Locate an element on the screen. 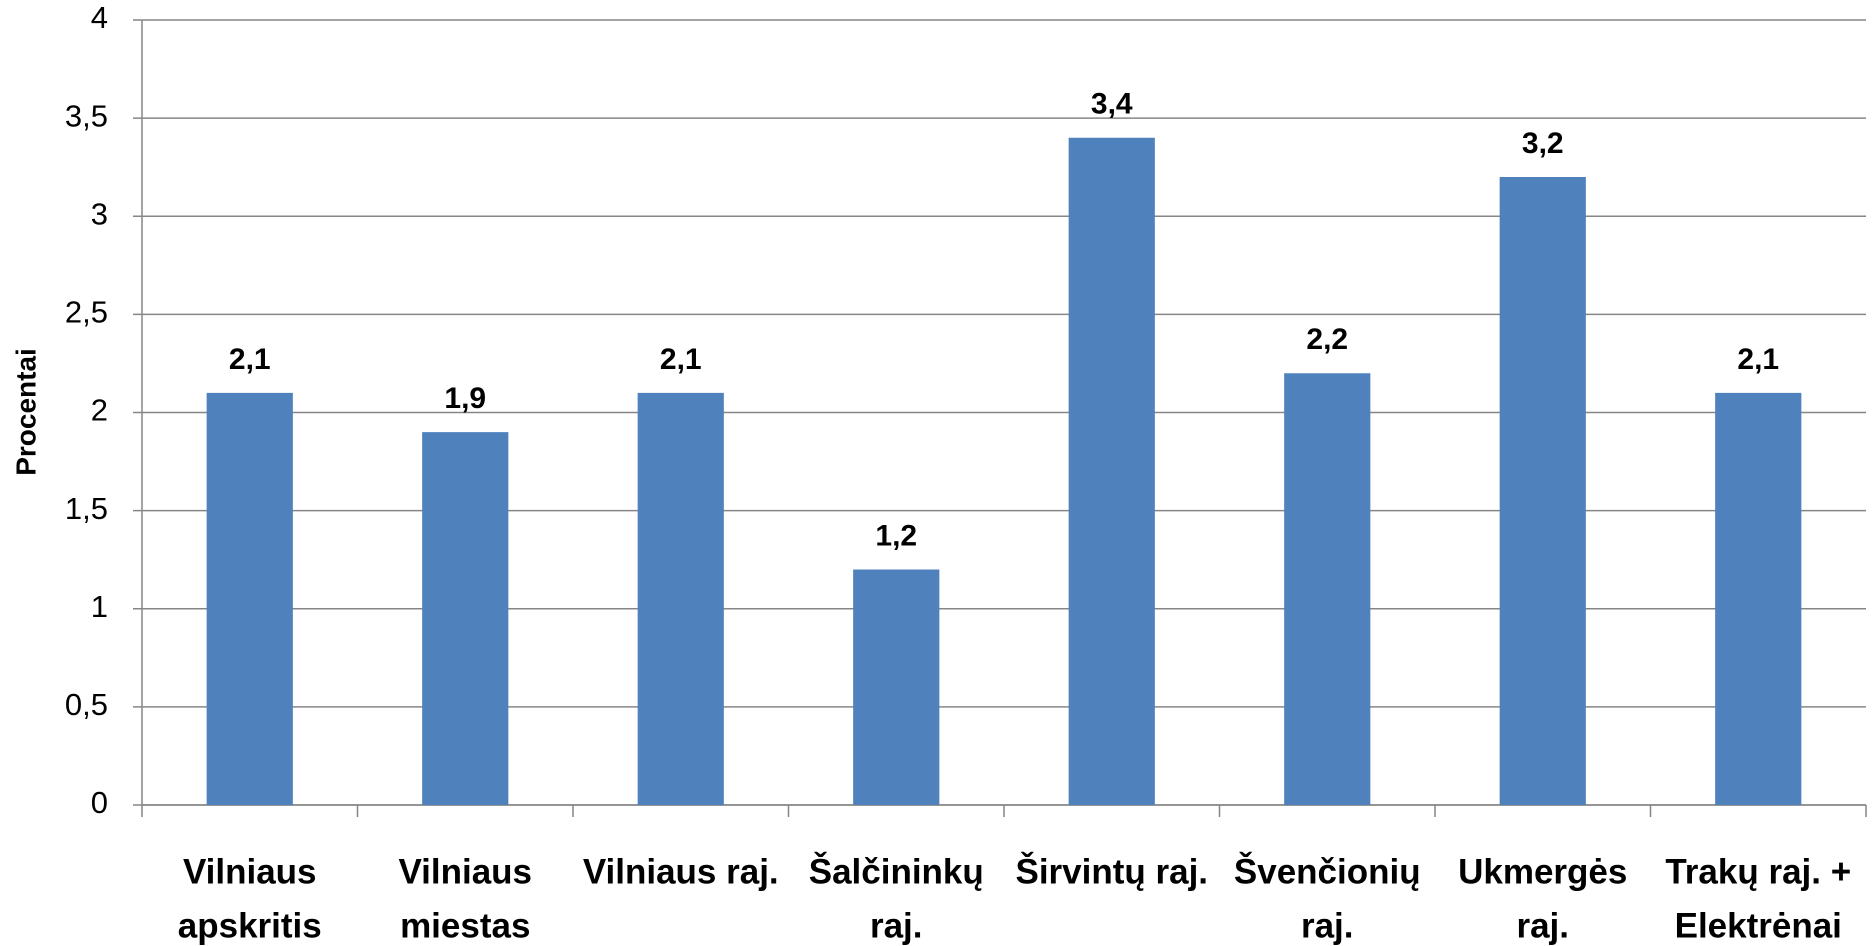 The image size is (1876, 946). y-tick-label: 3,5 is located at coordinates (86, 115).